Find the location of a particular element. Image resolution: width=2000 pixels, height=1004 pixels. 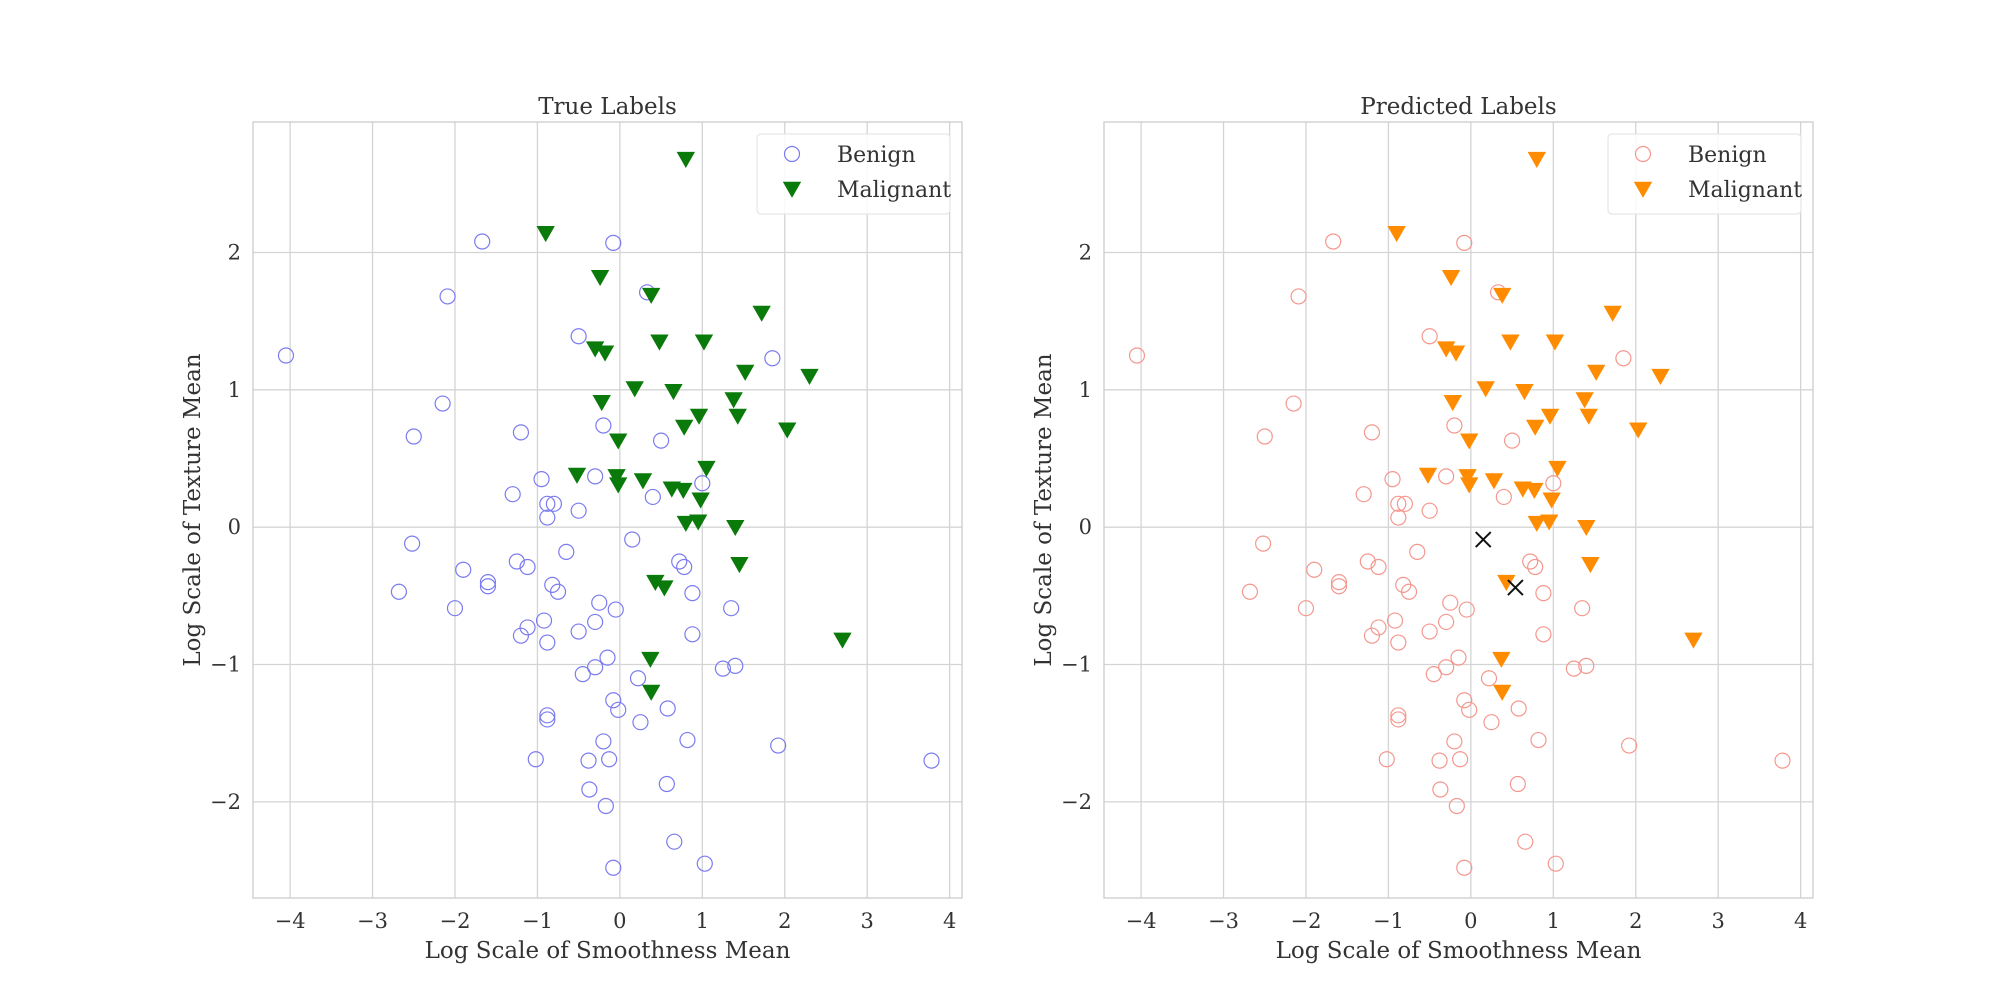

y-tick-label: −2 is located at coordinates (1076, 802).